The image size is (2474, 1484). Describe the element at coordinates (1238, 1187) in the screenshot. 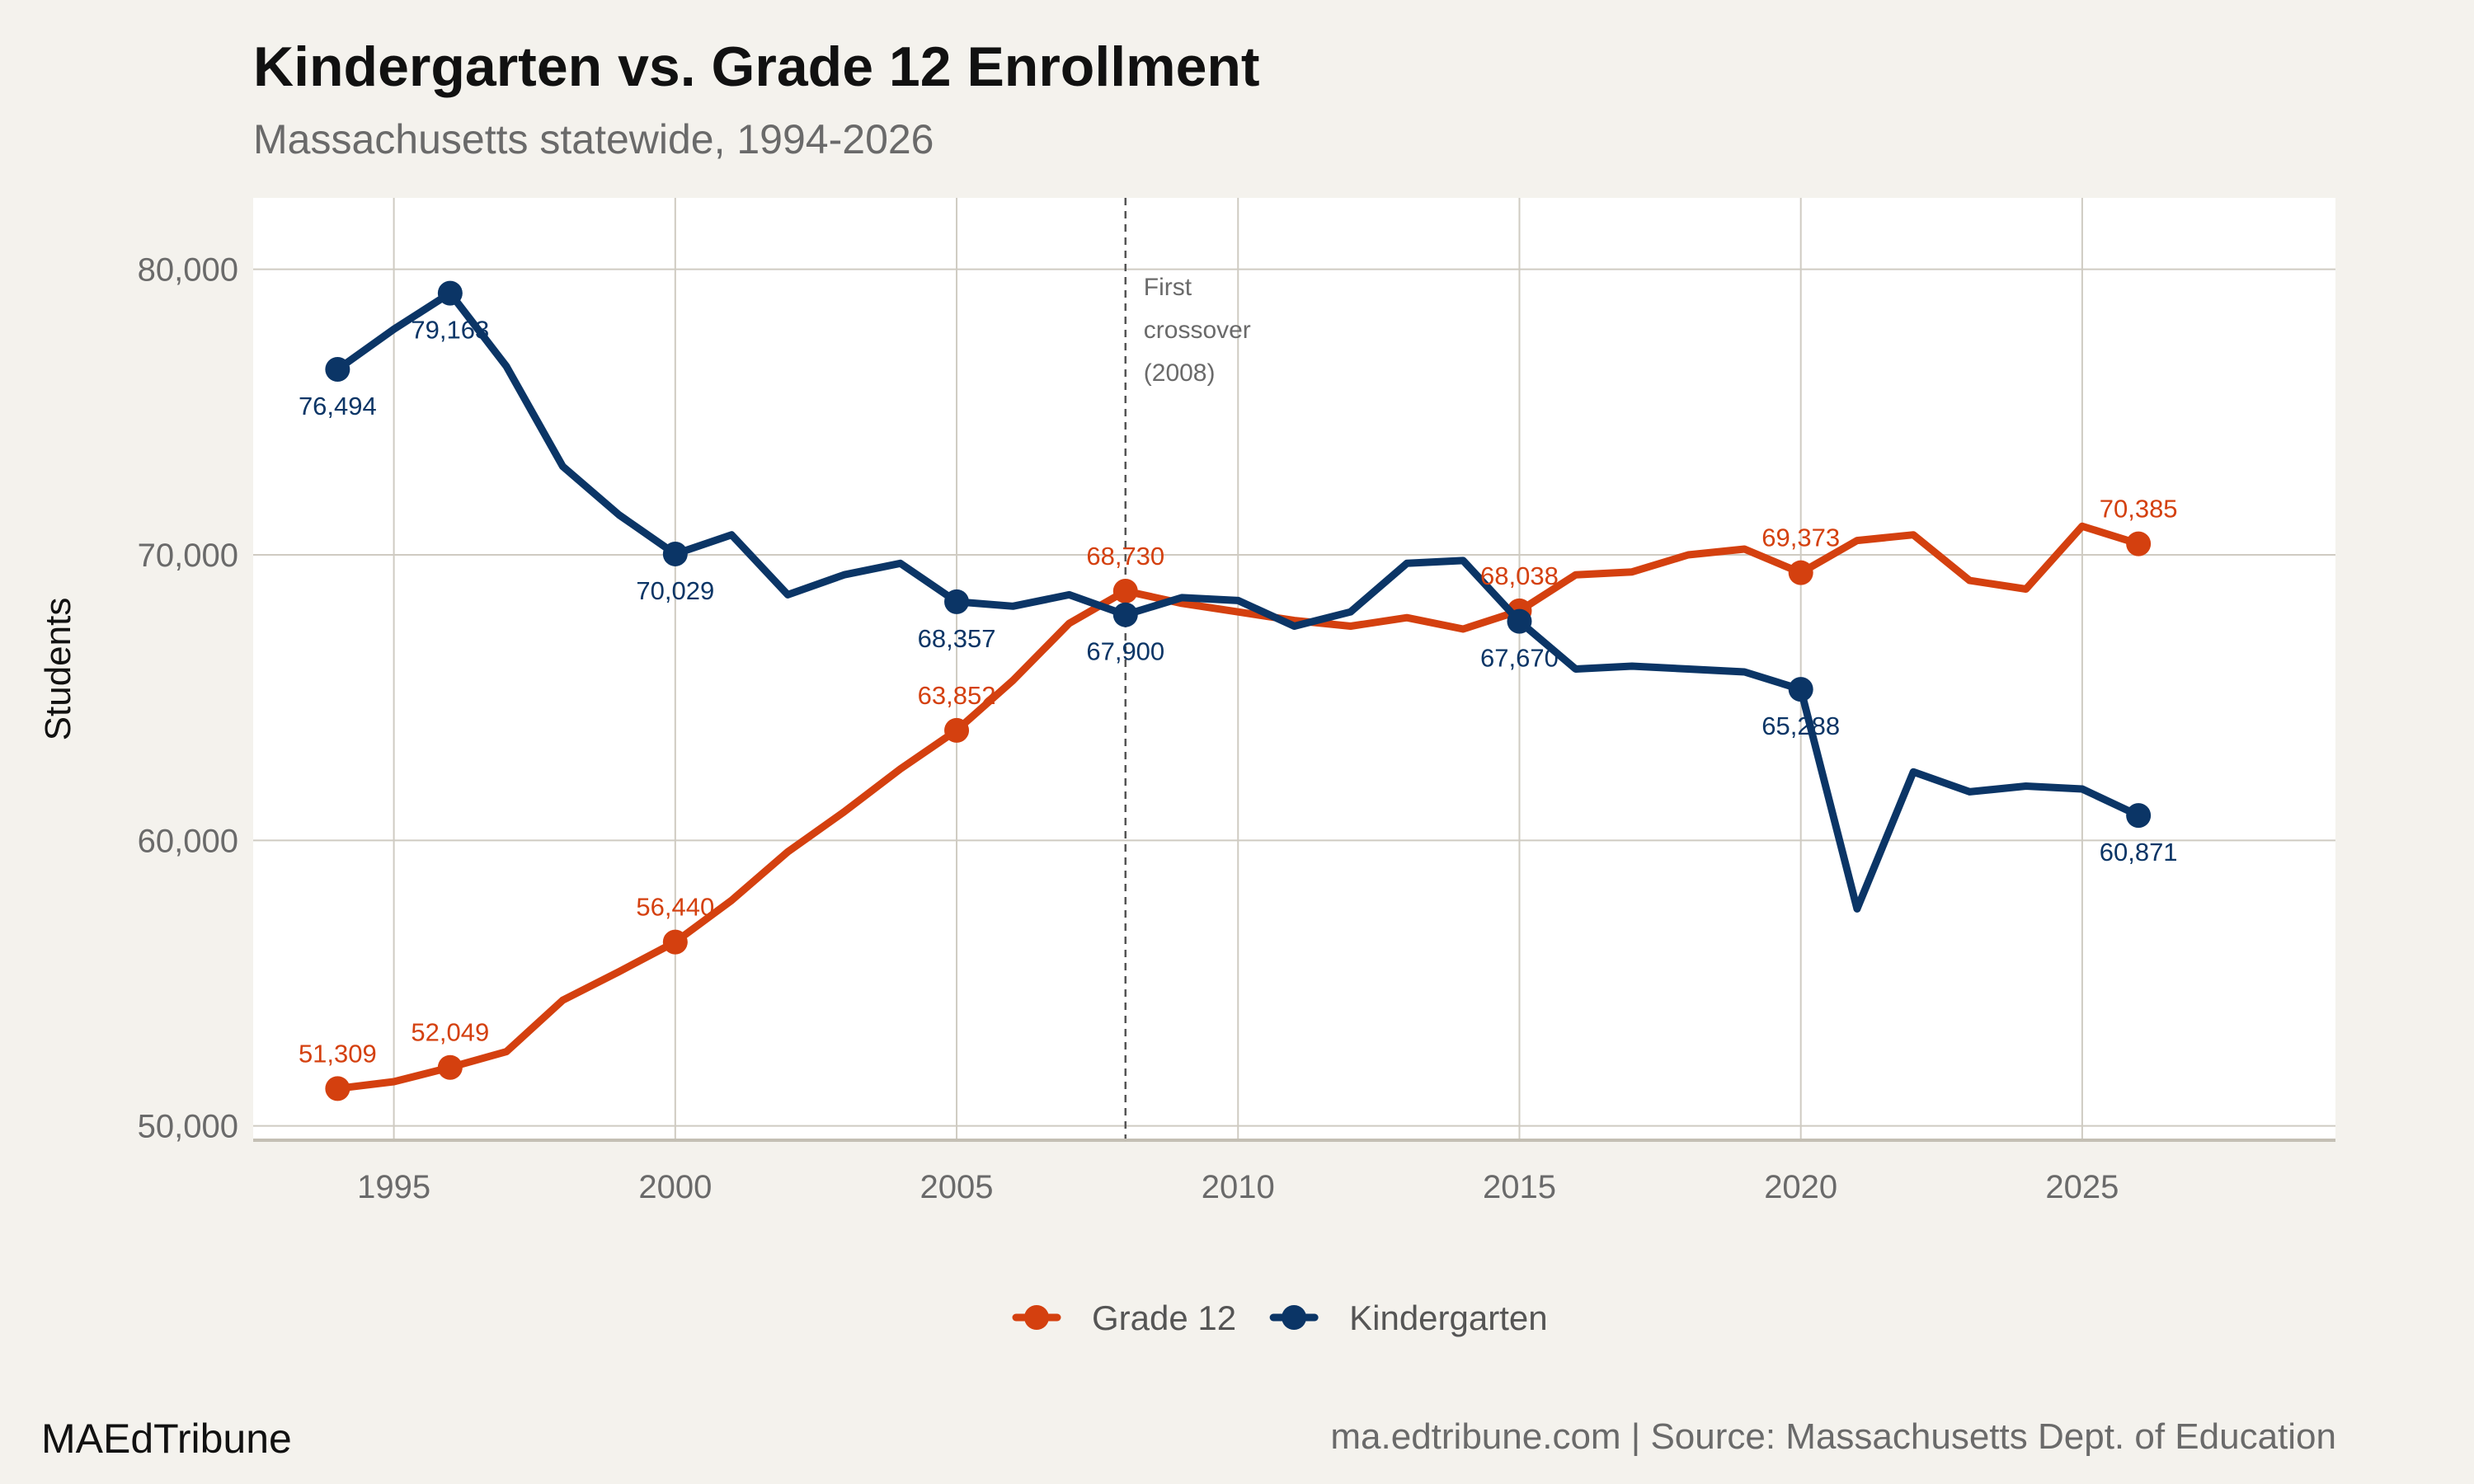

I see `x-tick-label: 2010` at that location.